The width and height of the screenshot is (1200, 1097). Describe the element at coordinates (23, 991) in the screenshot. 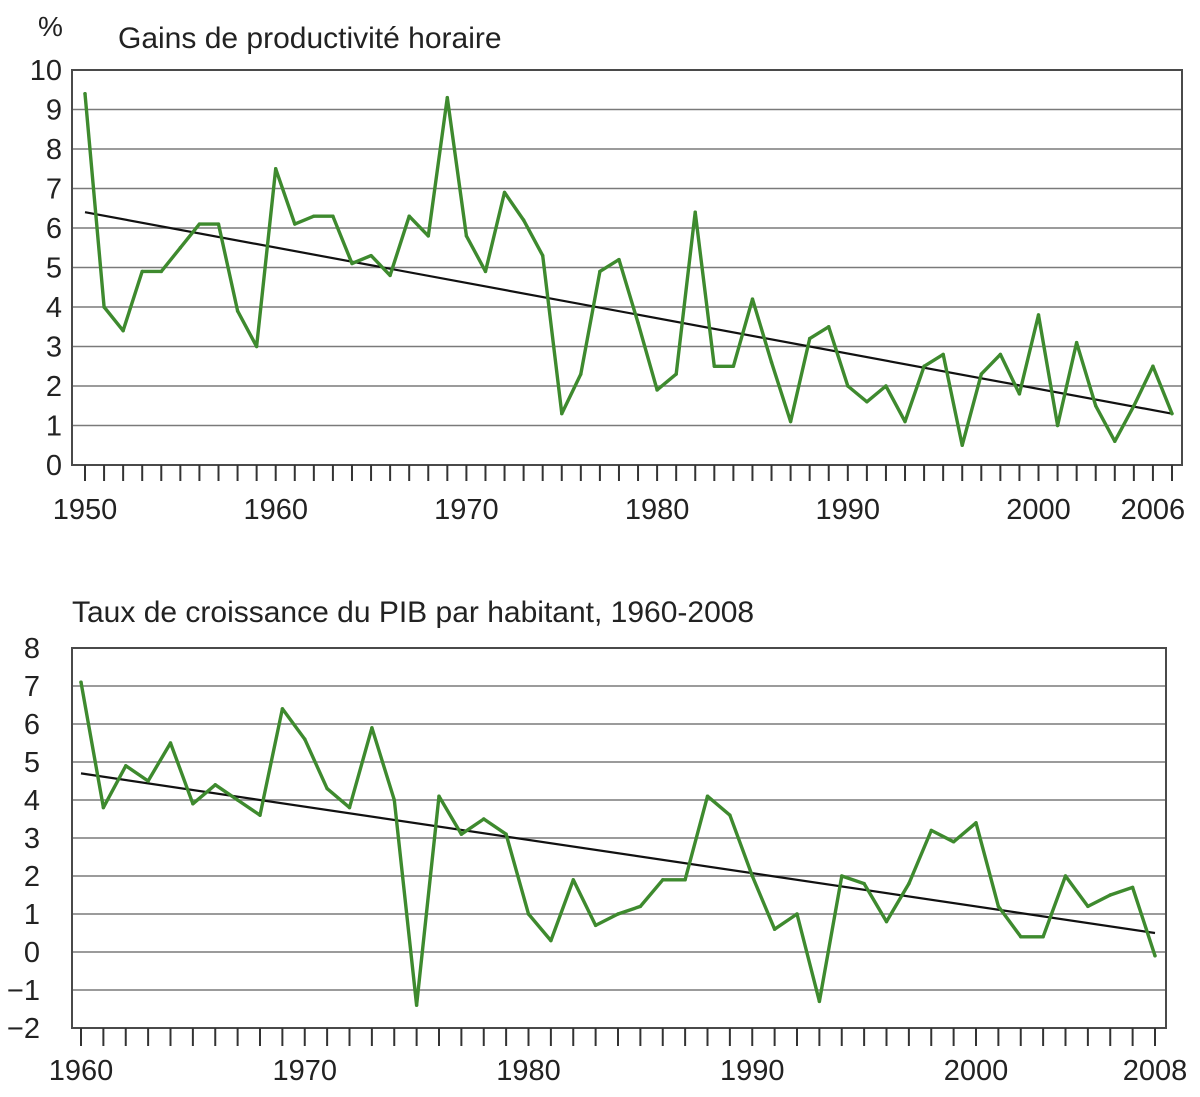

I see `y-tick-label: −1` at that location.